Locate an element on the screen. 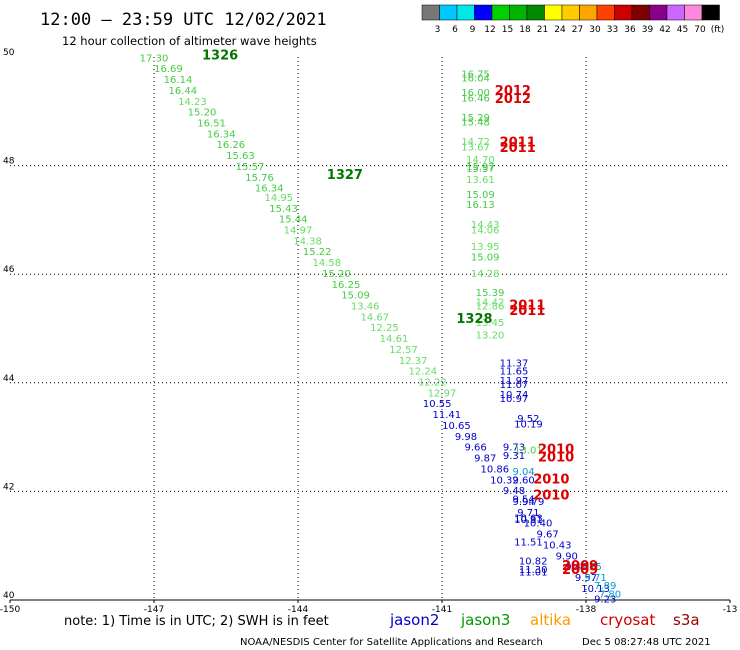 This screenshot has width=740, height=650. wave-value-label: 11.30 is located at coordinates (533, 570).